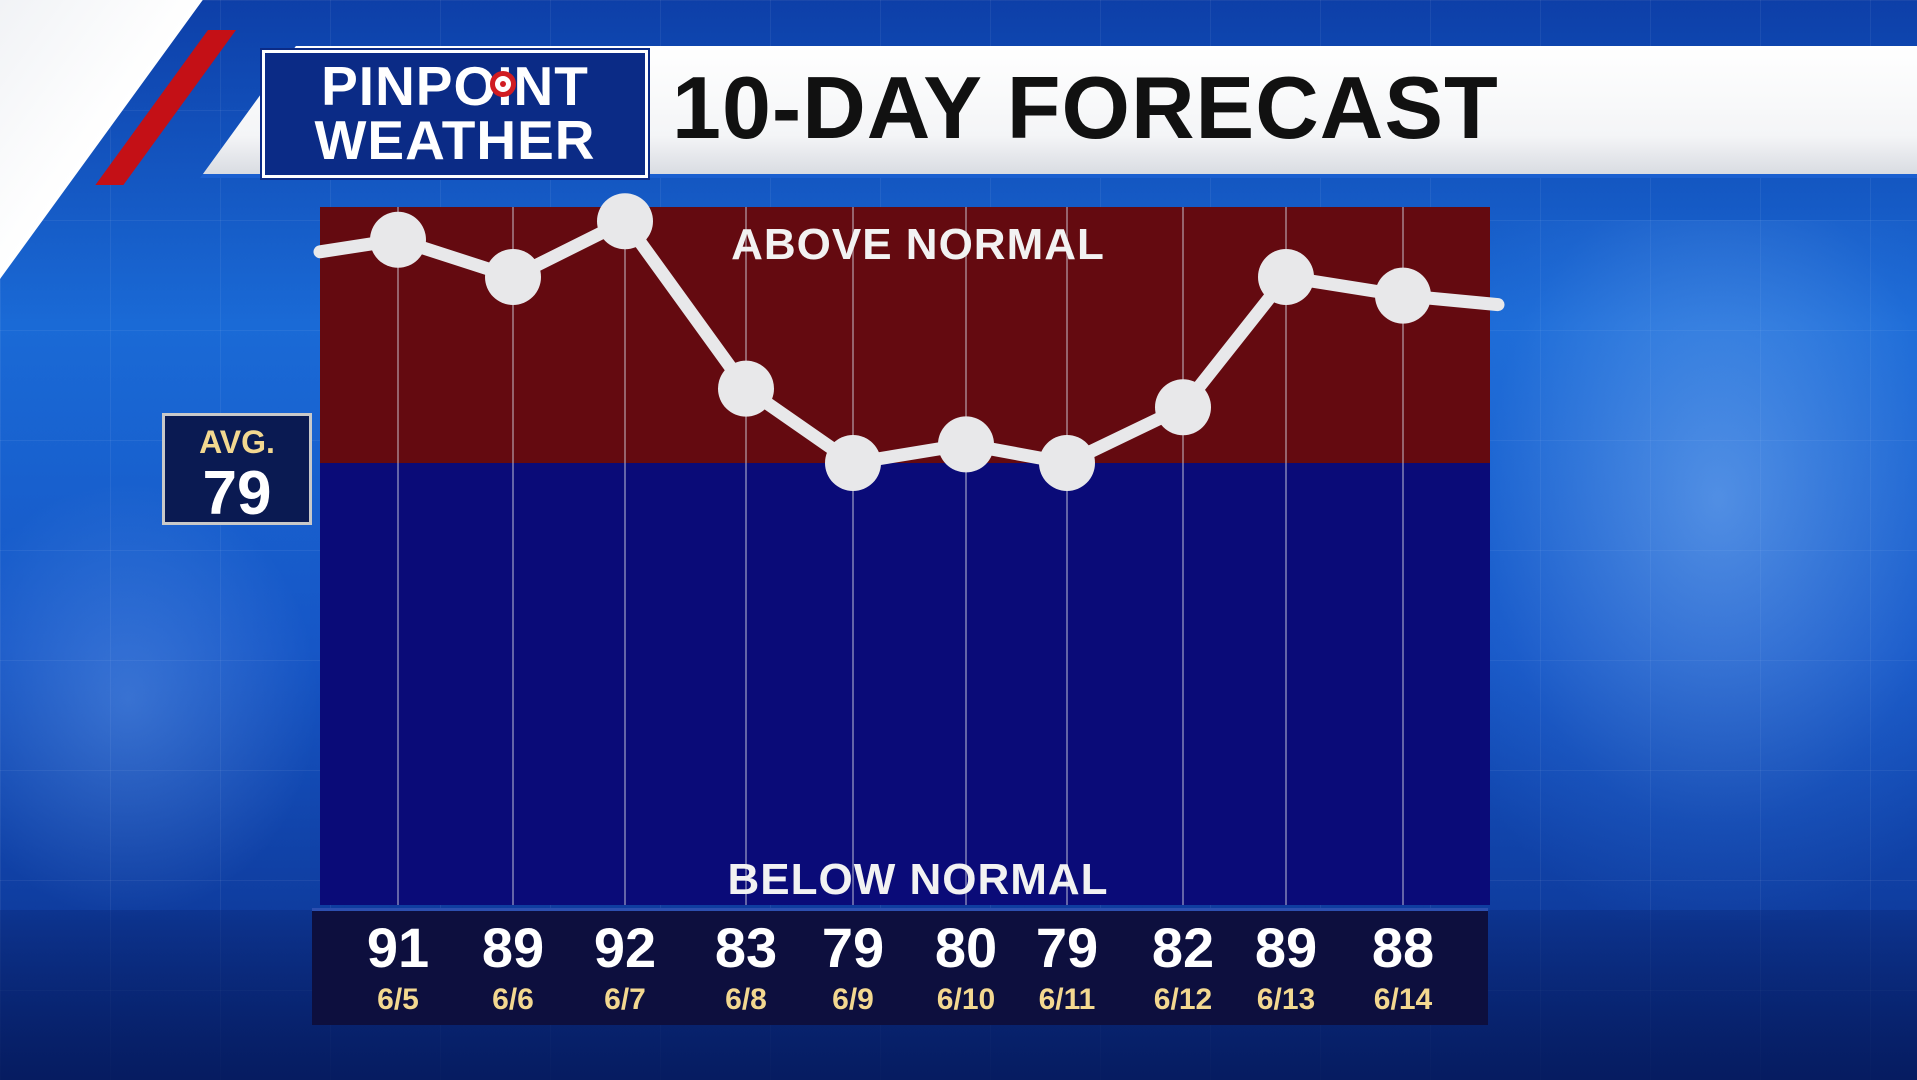 Image resolution: width=1917 pixels, height=1080 pixels. I want to click on day-date: 6/12, so click(1183, 999).